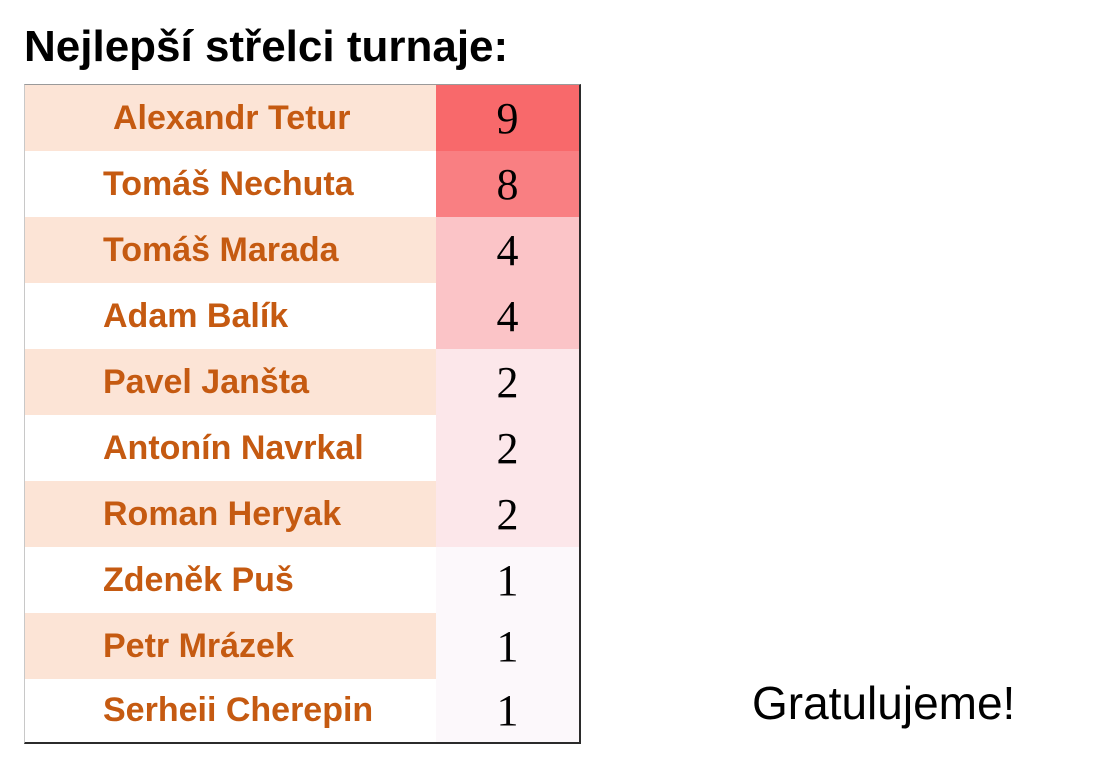 This screenshot has width=1116, height=761. I want to click on table-row: Roman Heryak 2, so click(302, 514).